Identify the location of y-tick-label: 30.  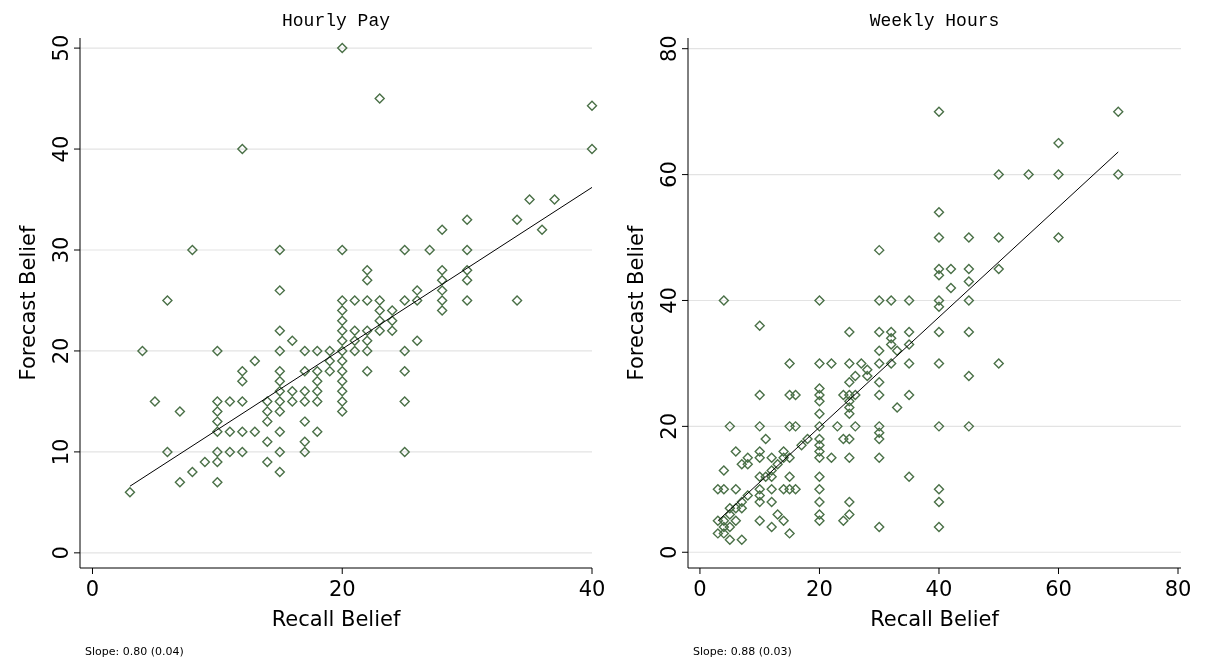
(61, 250).